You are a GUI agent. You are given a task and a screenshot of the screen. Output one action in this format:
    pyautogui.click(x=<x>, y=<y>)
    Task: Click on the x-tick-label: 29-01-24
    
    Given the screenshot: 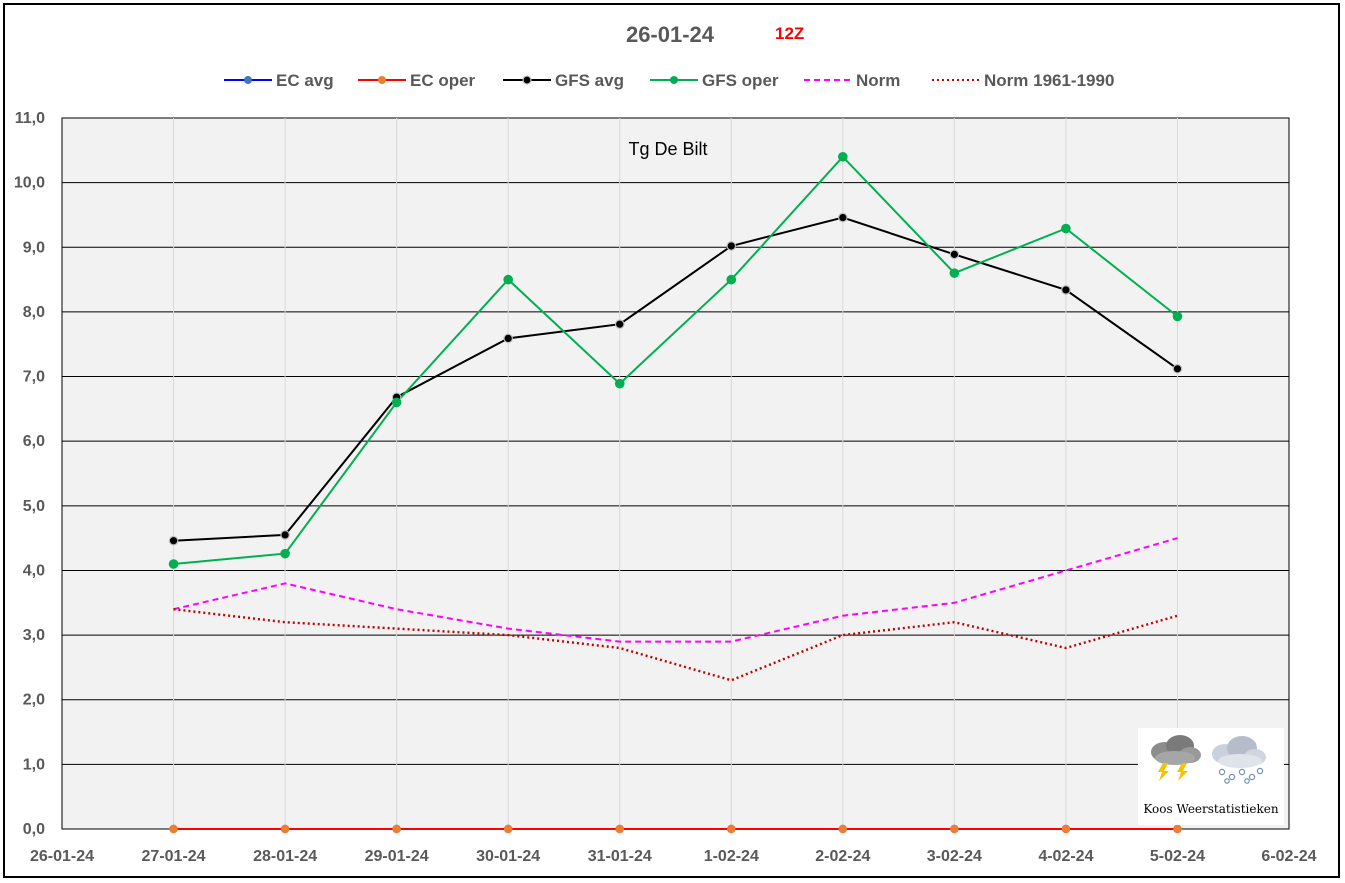 What is the action you would take?
    pyautogui.click(x=397, y=856)
    